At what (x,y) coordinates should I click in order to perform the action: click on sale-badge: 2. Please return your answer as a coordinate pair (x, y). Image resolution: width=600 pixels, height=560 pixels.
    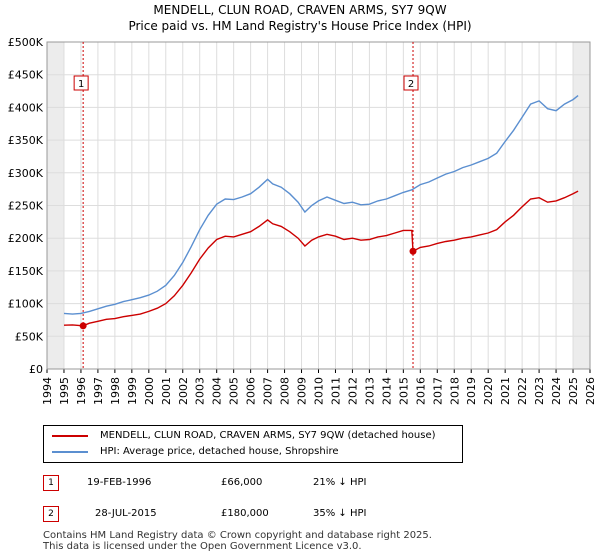
    Looking at the image, I should click on (51, 514).